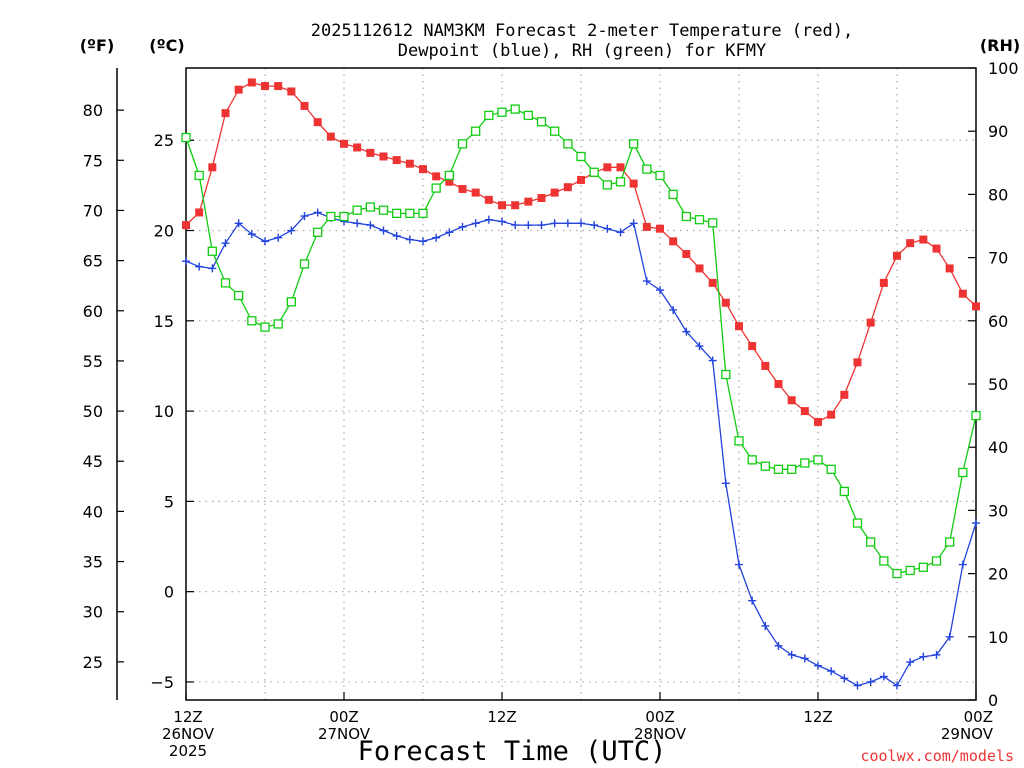 This screenshot has width=1024, height=768. What do you see at coordinates (512, 751) in the screenshot?
I see `x-axis-label: Forecast Time (UTC)` at bounding box center [512, 751].